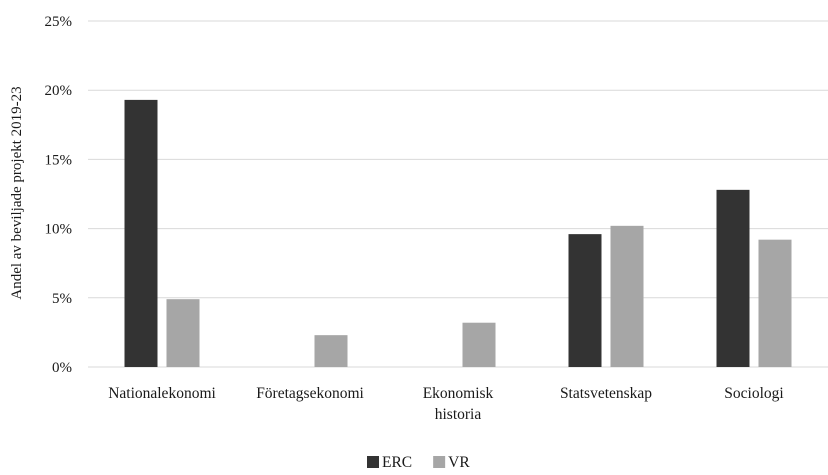 The height and width of the screenshot is (475, 828). Describe the element at coordinates (59, 195) in the screenshot. I see `y-axis-ticks: 0% 5% 10% 15% 20% 25%` at that location.